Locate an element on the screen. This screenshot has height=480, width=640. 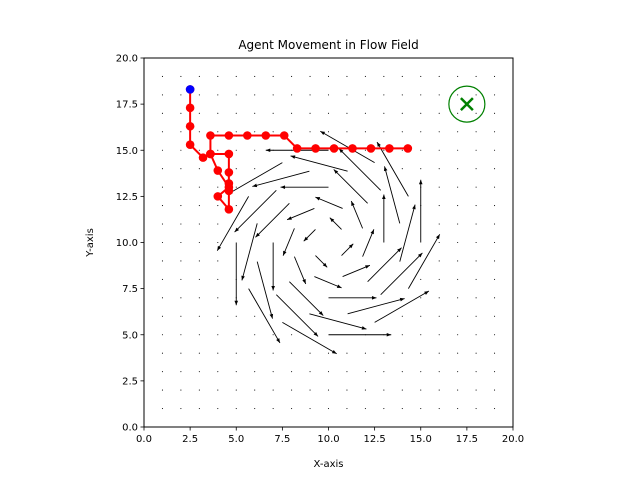
x-tick-label: 20.0 is located at coordinates (513, 439).